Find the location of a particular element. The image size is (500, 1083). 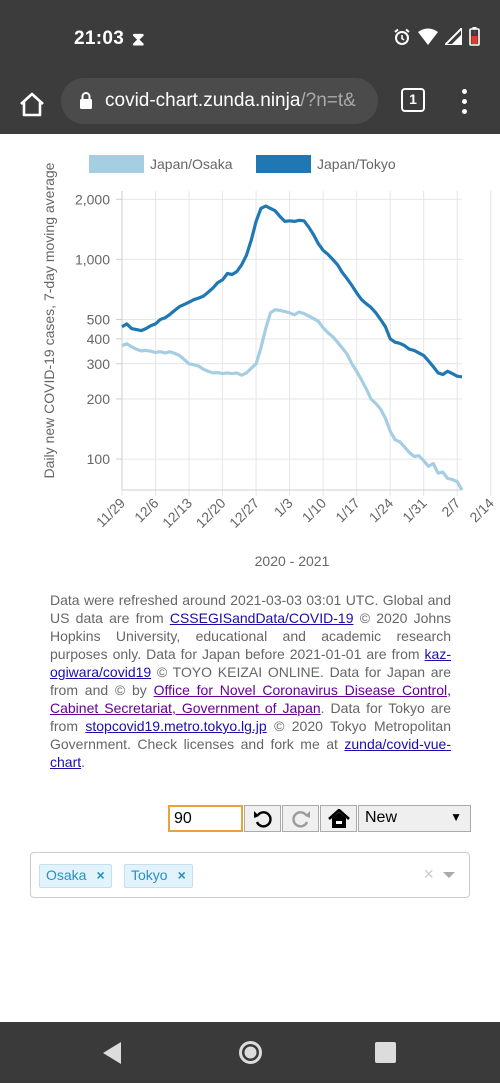

y-tick-label: 1,000 is located at coordinates (92, 259).